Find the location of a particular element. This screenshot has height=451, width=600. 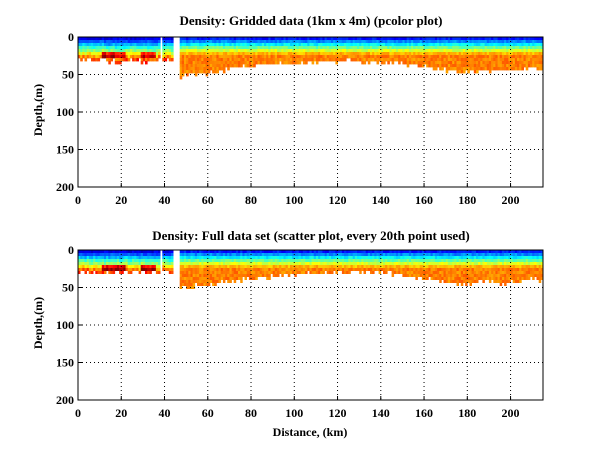

x-tick-label: 20 is located at coordinates (121, 413).